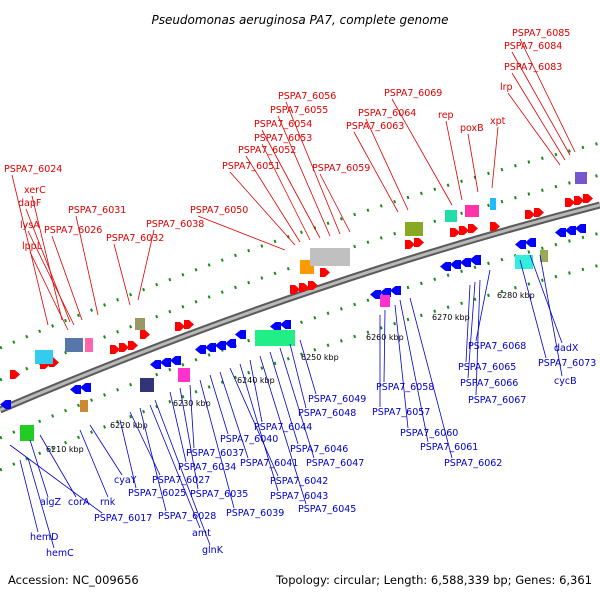  Describe the element at coordinates (449, 447) in the screenshot. I see `reverse-gene-label: PSPA7_6061` at that location.